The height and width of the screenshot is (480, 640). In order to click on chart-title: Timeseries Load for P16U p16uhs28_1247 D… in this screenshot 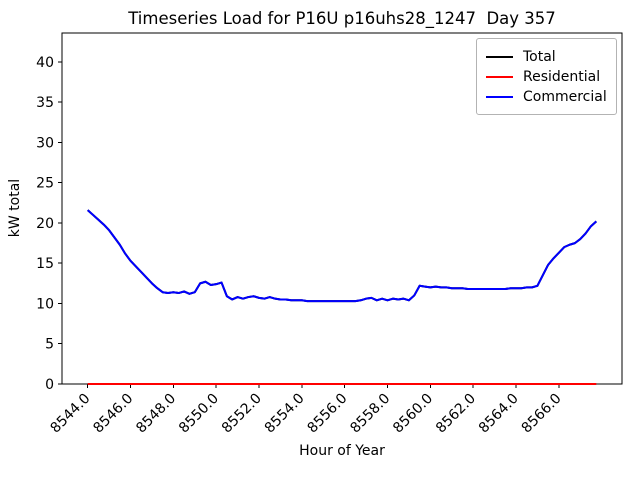, I will do `click(342, 18)`.